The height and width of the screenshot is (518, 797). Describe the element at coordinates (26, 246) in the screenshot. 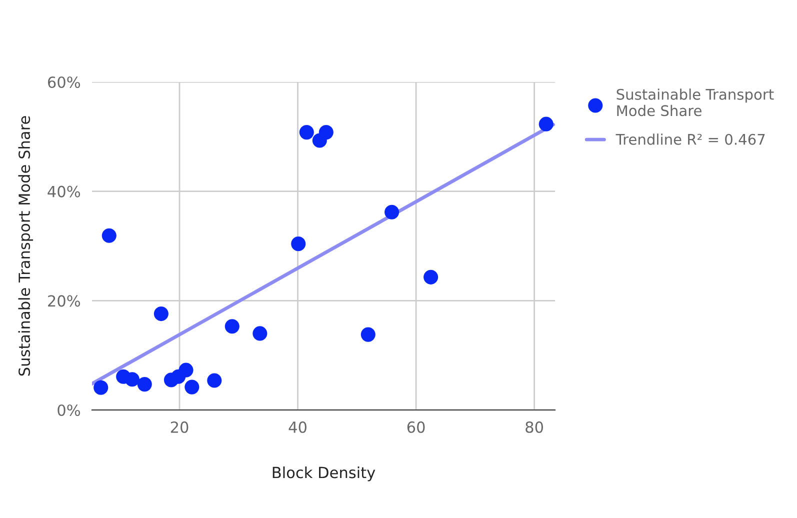

I see `y-axis-title: Sustainable Transport Mode Share` at that location.